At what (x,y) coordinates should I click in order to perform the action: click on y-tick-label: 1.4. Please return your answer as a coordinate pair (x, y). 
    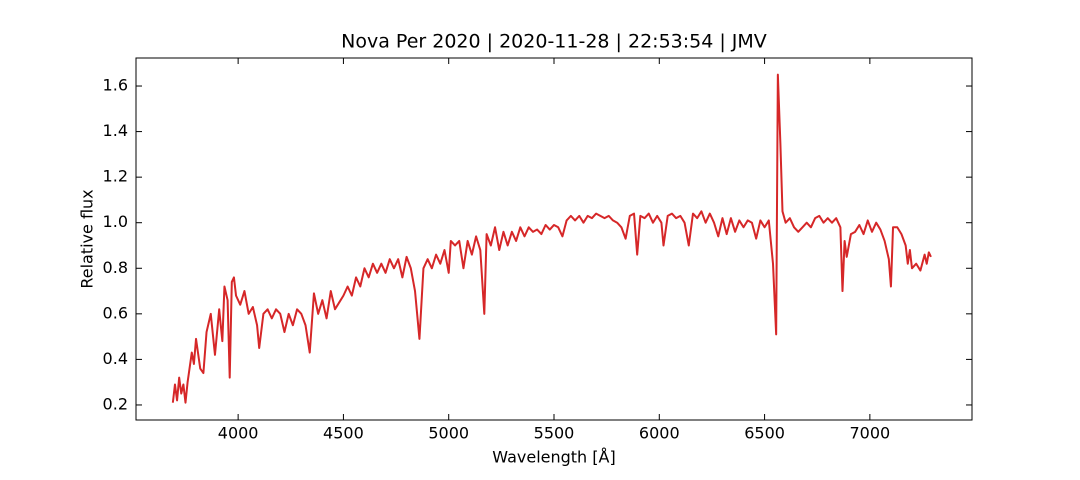
    Looking at the image, I should click on (115, 130).